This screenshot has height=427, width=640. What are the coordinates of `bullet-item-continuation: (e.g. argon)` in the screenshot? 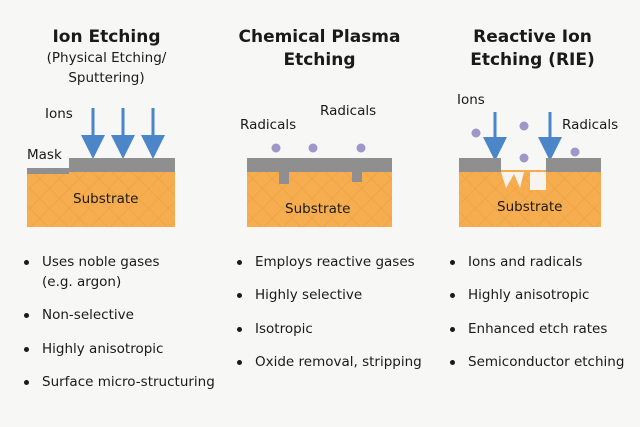 It's located at (82, 282).